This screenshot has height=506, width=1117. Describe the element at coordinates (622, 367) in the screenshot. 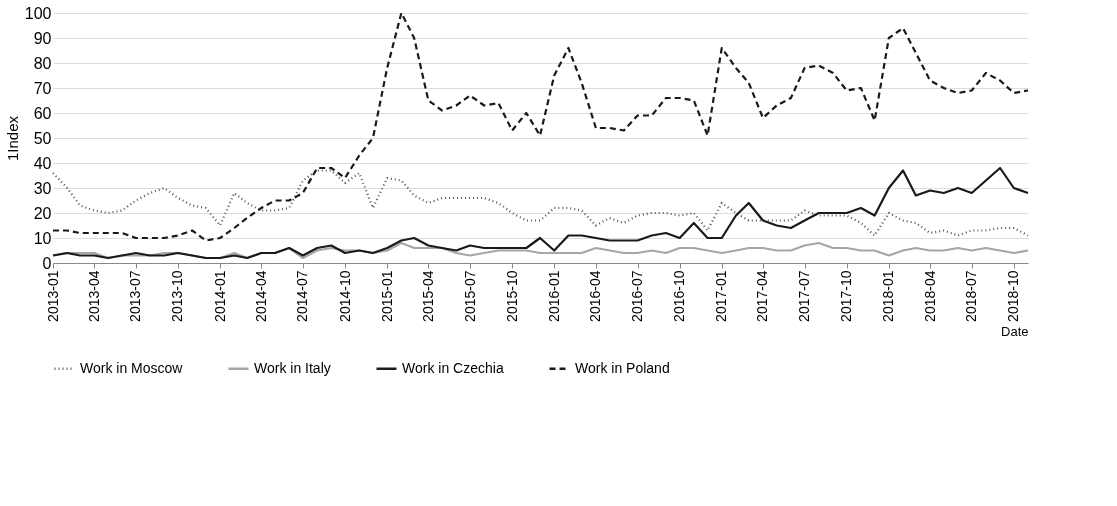

I see `legend-label: Work in Poland` at that location.